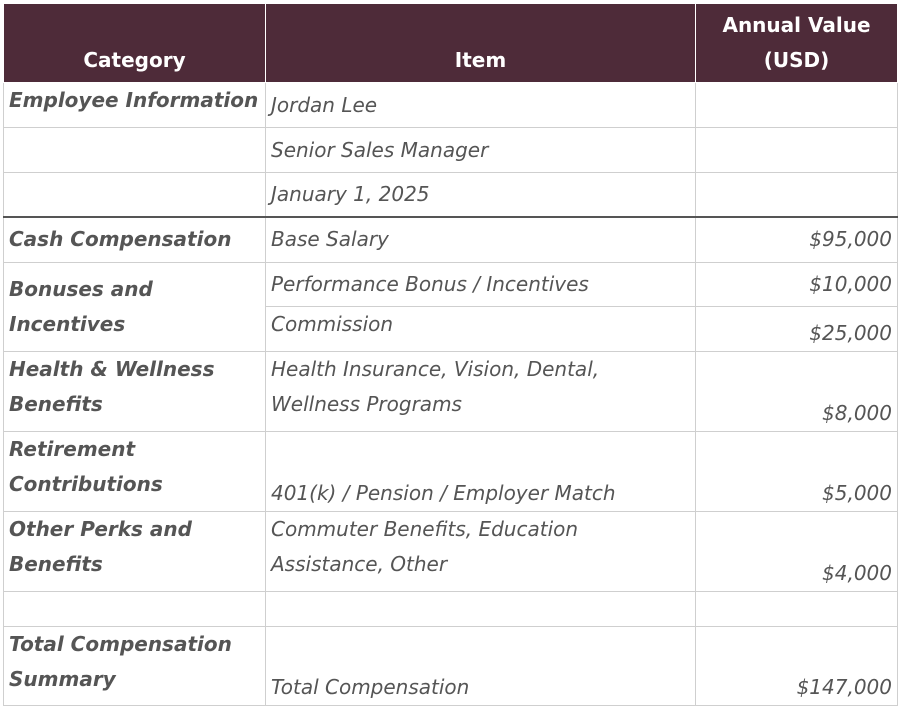 Image resolution: width=900 pixels, height=710 pixels. What do you see at coordinates (796, 551) in the screenshot?
I see `value-cell: $4,000` at bounding box center [796, 551].